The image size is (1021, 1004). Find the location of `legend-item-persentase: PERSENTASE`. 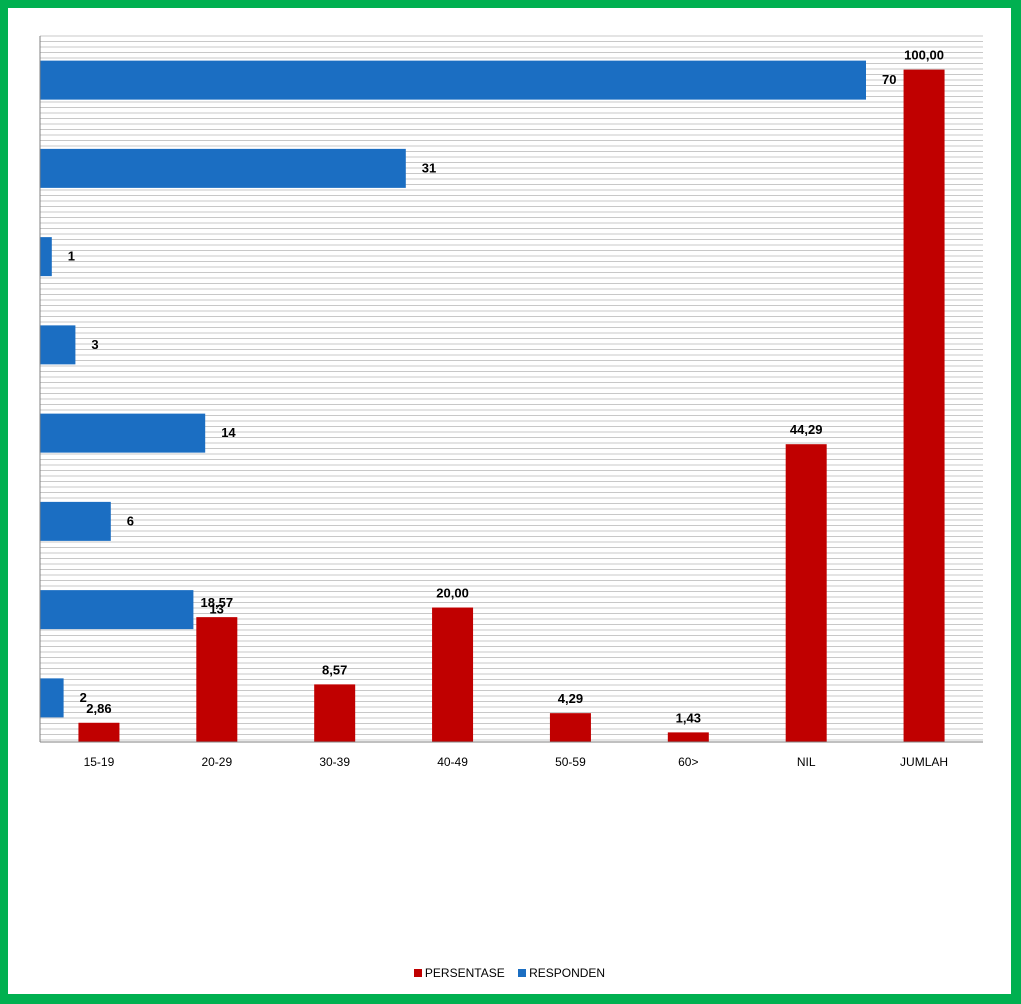

legend-item-persentase: PERSENTASE is located at coordinates (459, 973).